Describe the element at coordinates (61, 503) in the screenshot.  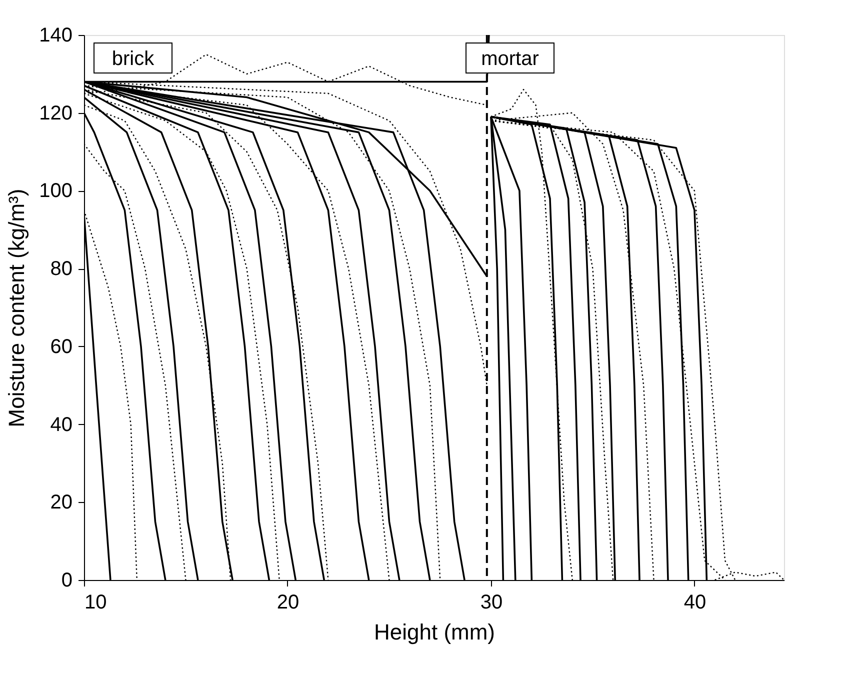
I see `y-tick-label: 20` at that location.